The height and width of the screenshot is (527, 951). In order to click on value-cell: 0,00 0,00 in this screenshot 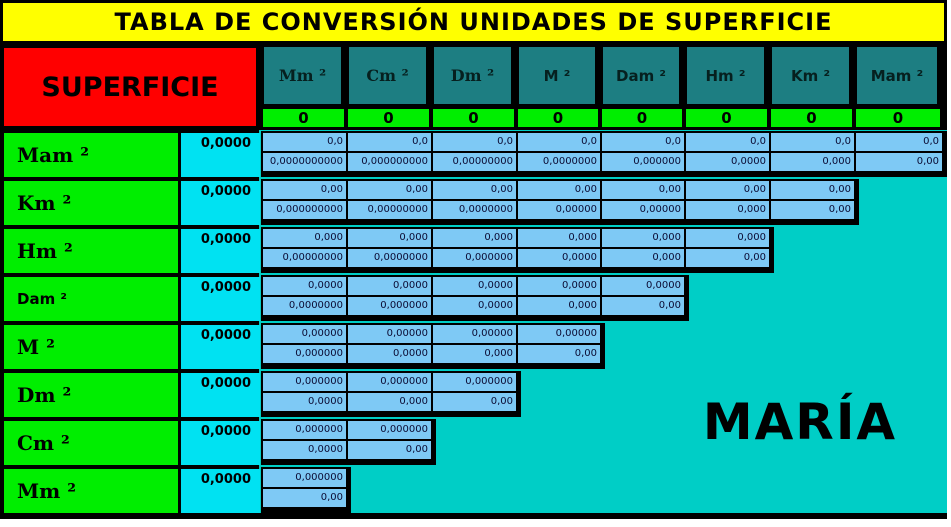, I will do `click(812, 200)`.